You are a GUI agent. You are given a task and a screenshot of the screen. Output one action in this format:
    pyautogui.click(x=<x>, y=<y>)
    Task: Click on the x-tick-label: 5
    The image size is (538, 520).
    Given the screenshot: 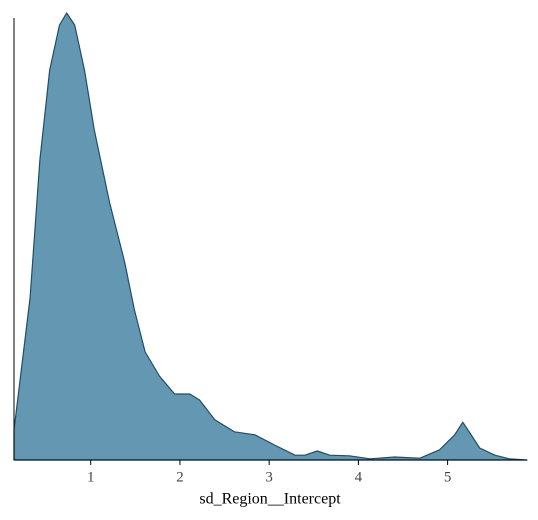 What is the action you would take?
    pyautogui.click(x=448, y=477)
    